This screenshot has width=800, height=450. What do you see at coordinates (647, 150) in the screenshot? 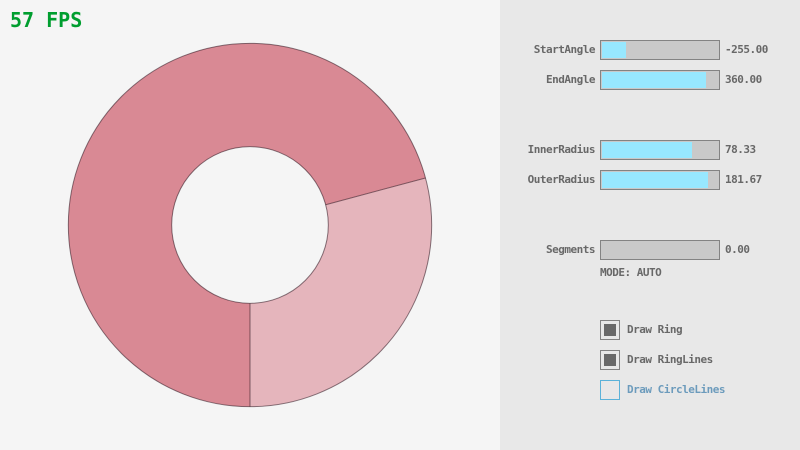
I see `slider-fill-innerradius` at bounding box center [647, 150].